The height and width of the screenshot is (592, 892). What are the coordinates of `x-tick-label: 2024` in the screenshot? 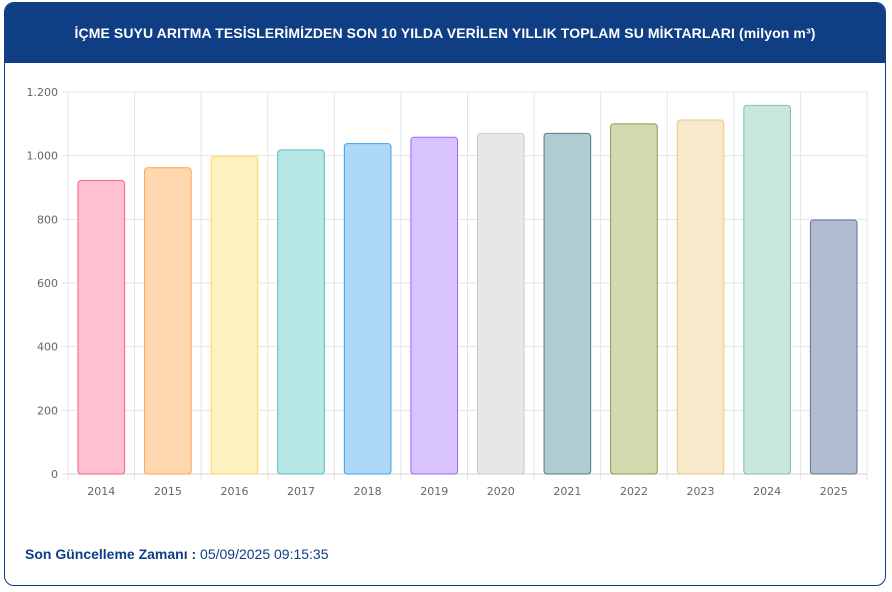 It's located at (767, 491).